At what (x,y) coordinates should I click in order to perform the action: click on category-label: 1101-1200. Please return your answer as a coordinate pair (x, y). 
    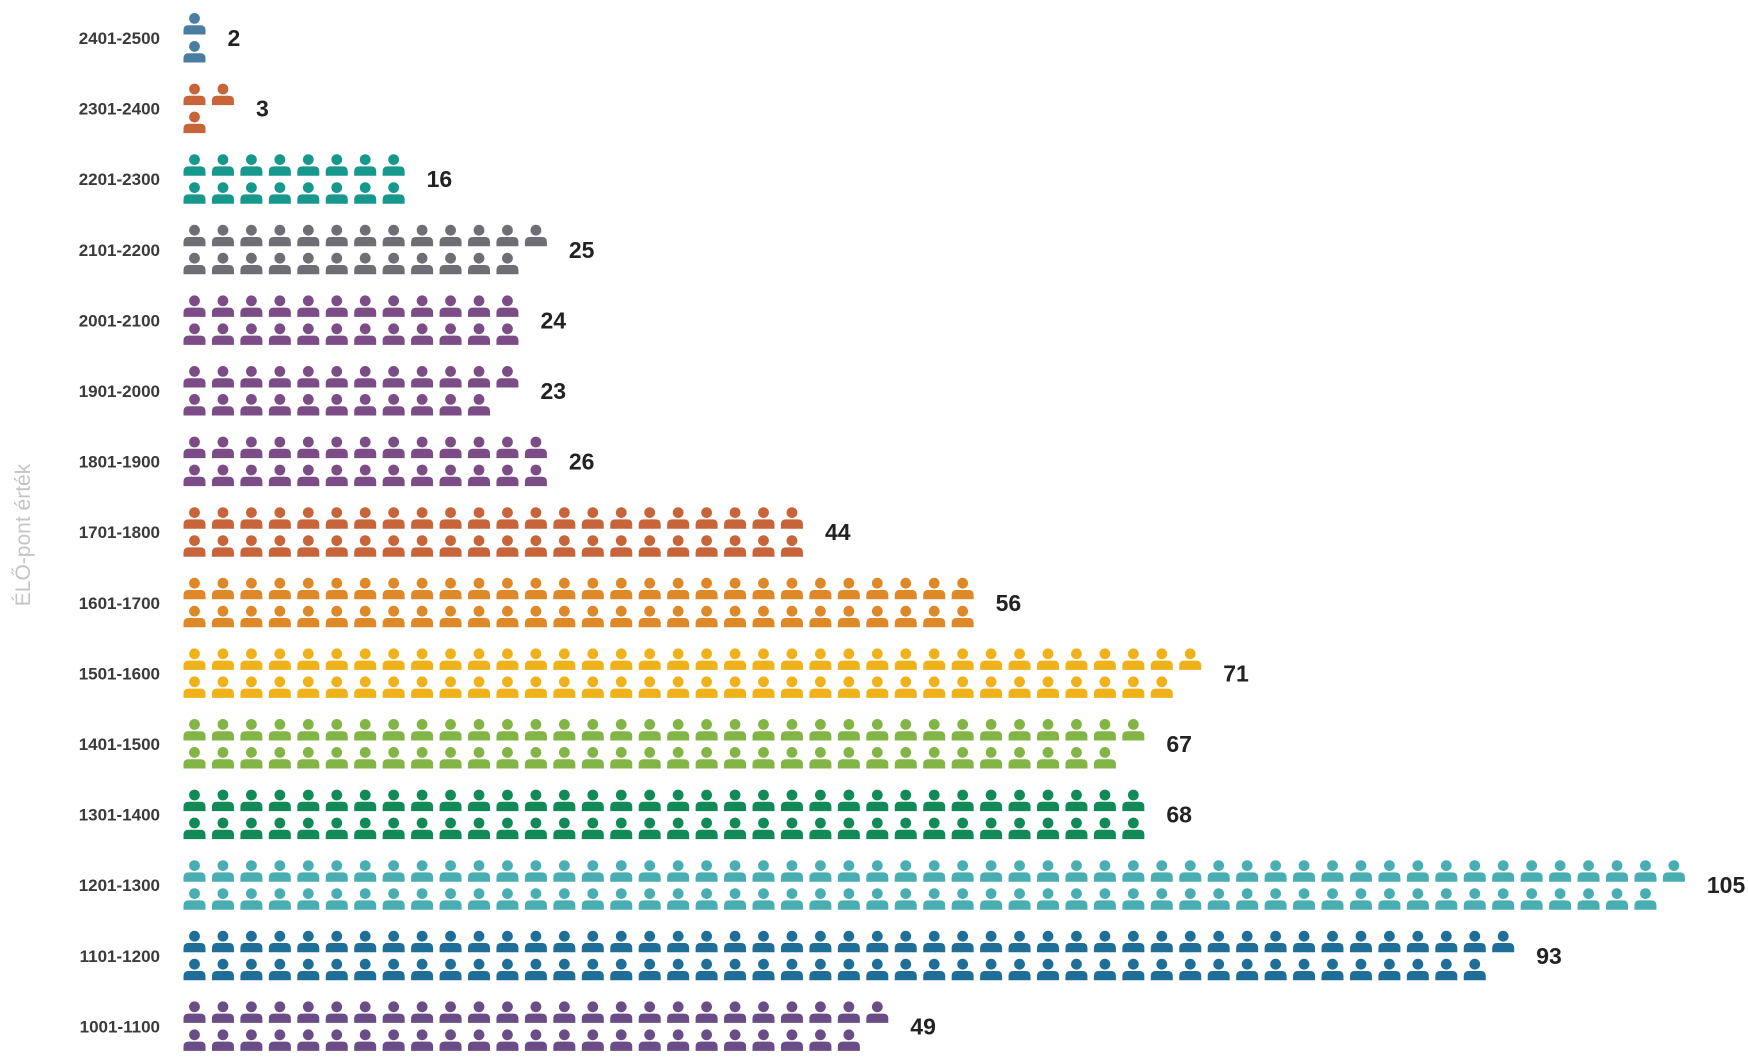
    Looking at the image, I should click on (120, 956).